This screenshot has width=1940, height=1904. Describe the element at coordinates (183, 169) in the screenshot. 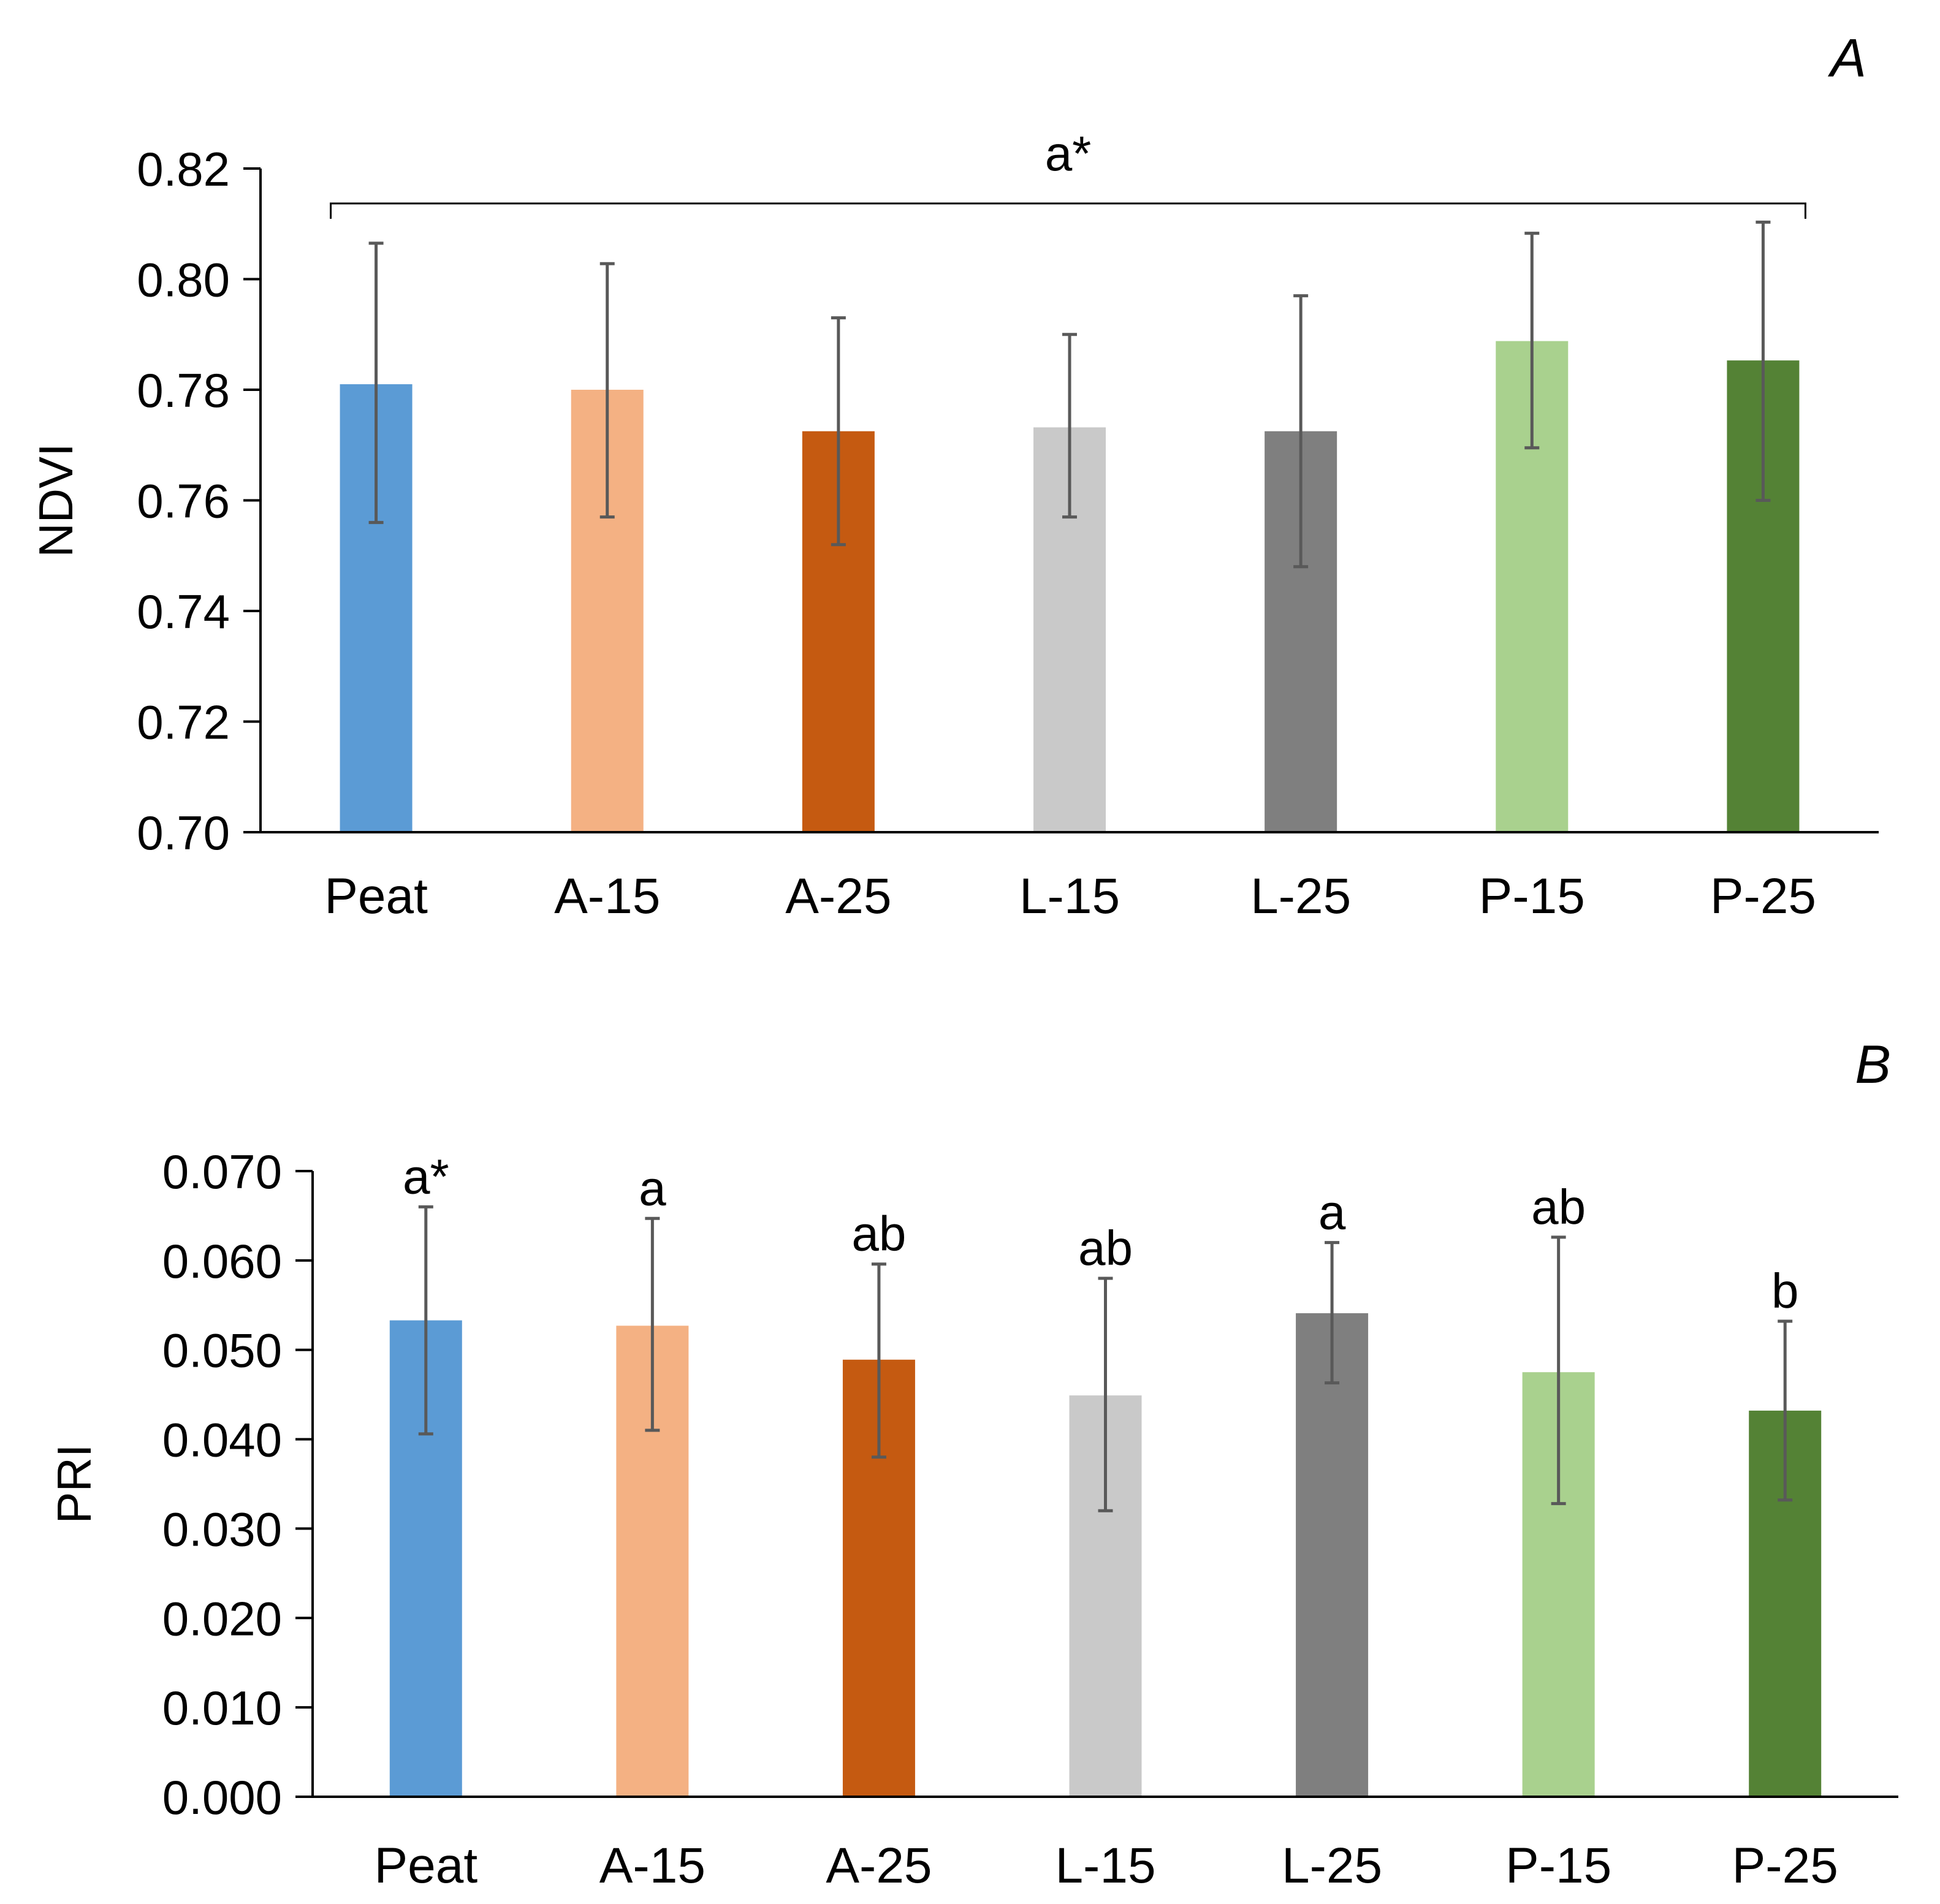

I see `y-tick-label: 0.82` at that location.